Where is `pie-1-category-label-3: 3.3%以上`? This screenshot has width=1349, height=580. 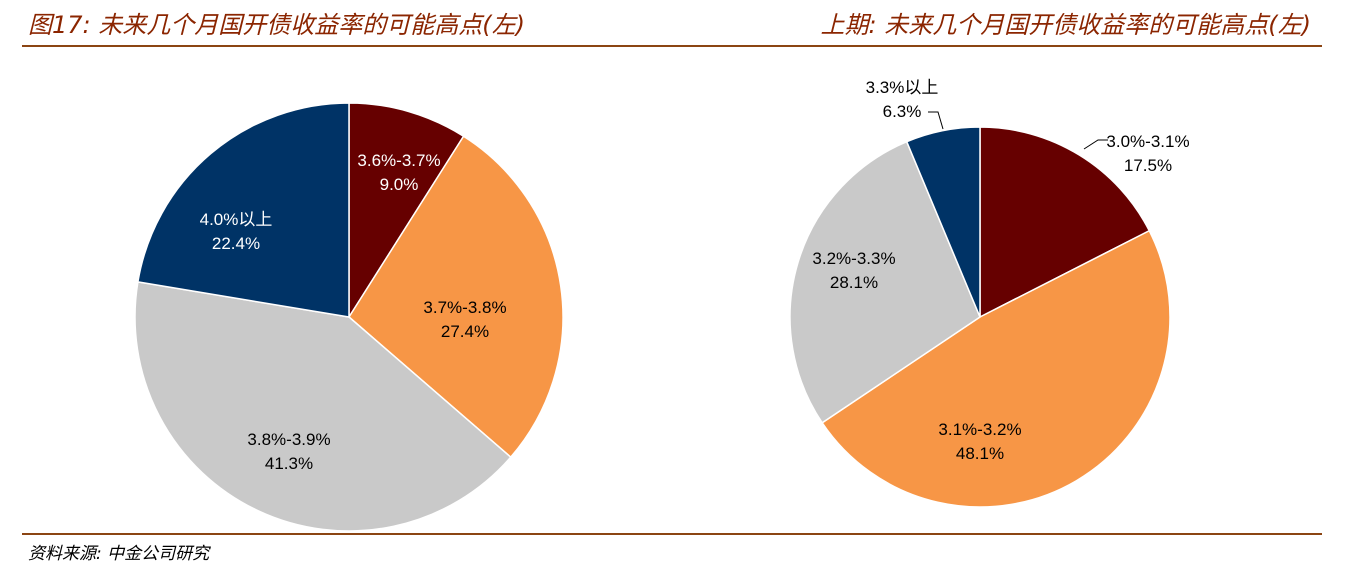 pie-1-category-label-3: 3.3%以上 is located at coordinates (902, 87).